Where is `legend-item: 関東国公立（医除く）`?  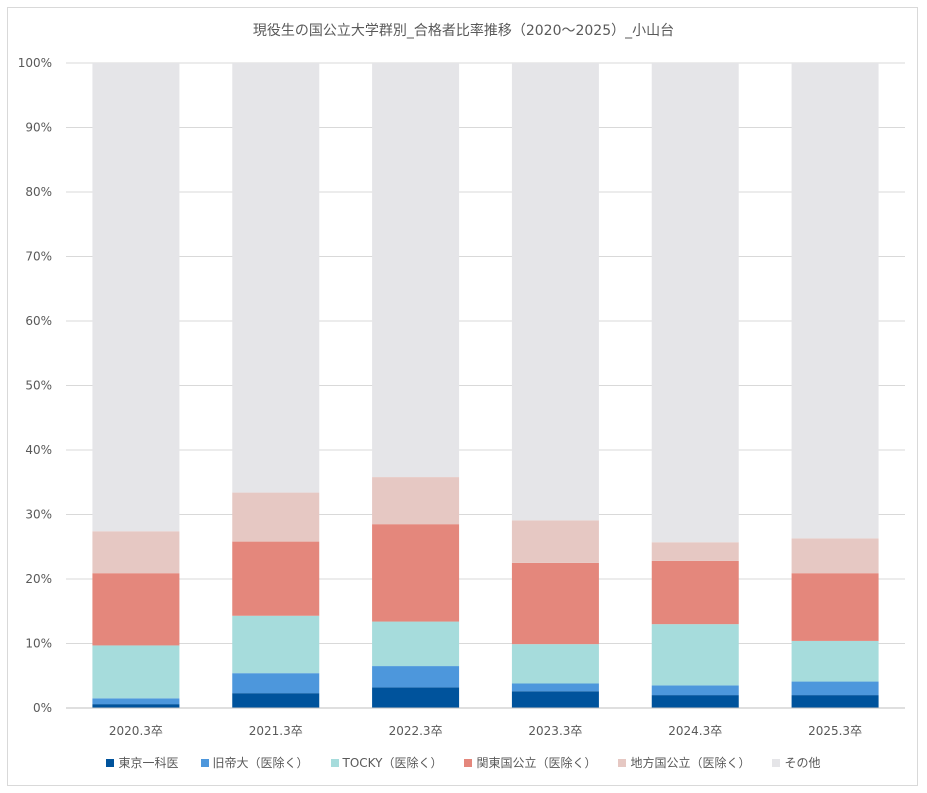
legend-item: 関東国公立（医除く） is located at coordinates (530, 762).